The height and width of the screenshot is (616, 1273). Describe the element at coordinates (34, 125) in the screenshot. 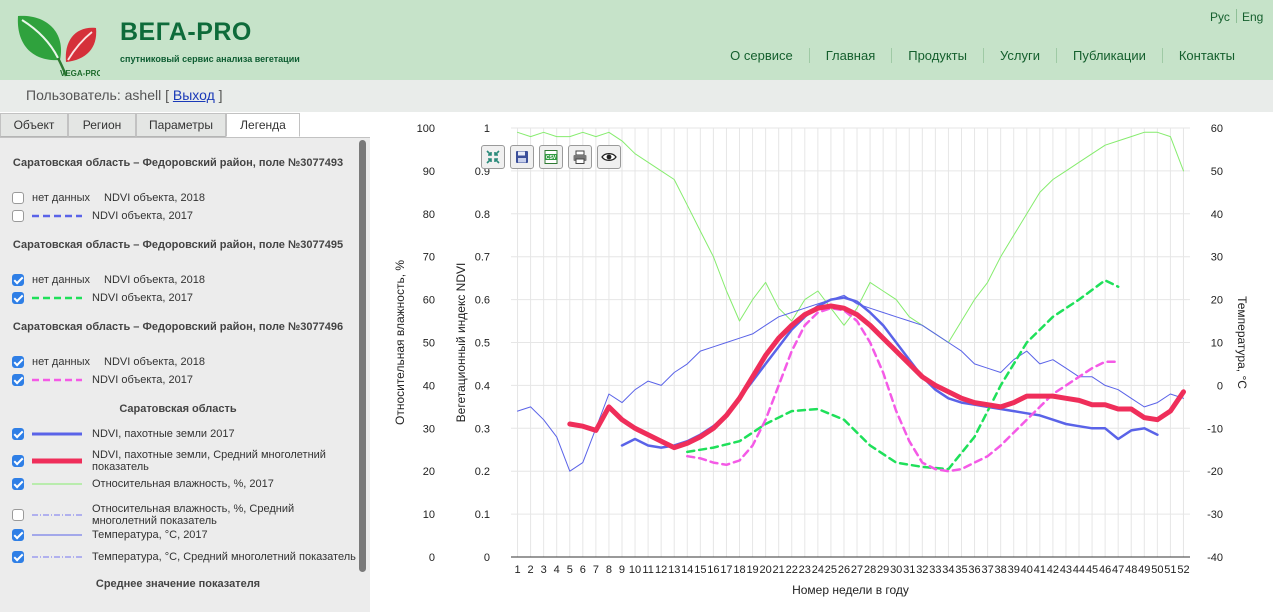

I see `tab-object: Объект` at that location.